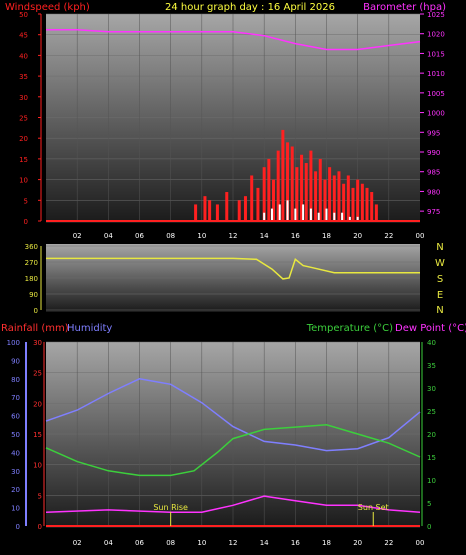 Image resolution: width=466 pixels, height=555 pixels. What do you see at coordinates (433, 153) in the screenshot?
I see `barometer-tick-label: 990` at bounding box center [433, 153].